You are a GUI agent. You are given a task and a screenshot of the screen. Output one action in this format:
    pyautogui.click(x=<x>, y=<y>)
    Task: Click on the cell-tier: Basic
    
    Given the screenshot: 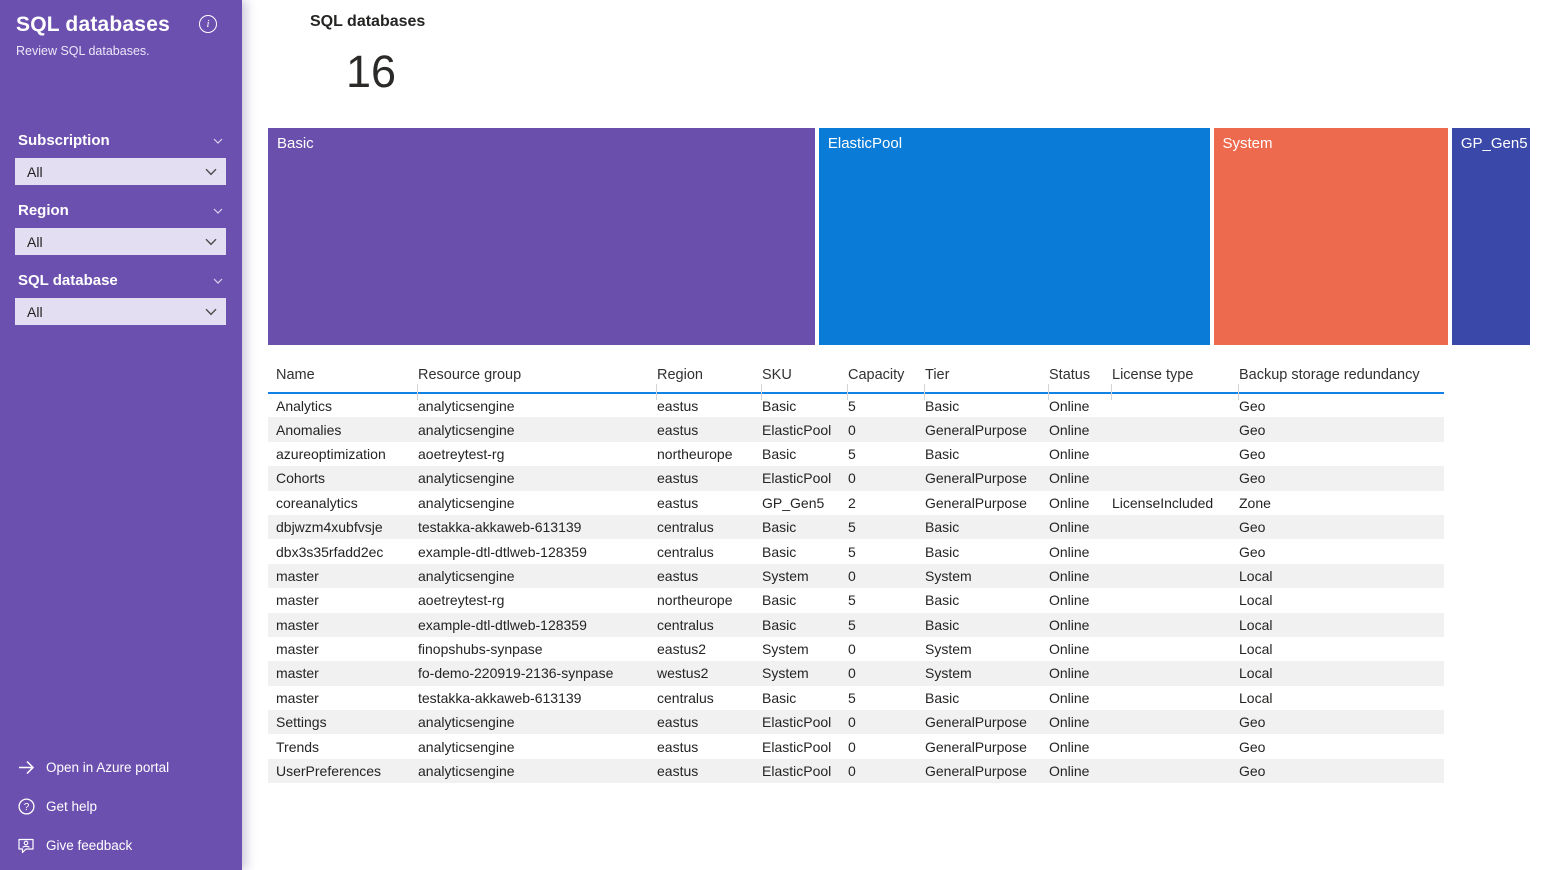 What is the action you would take?
    pyautogui.click(x=942, y=624)
    